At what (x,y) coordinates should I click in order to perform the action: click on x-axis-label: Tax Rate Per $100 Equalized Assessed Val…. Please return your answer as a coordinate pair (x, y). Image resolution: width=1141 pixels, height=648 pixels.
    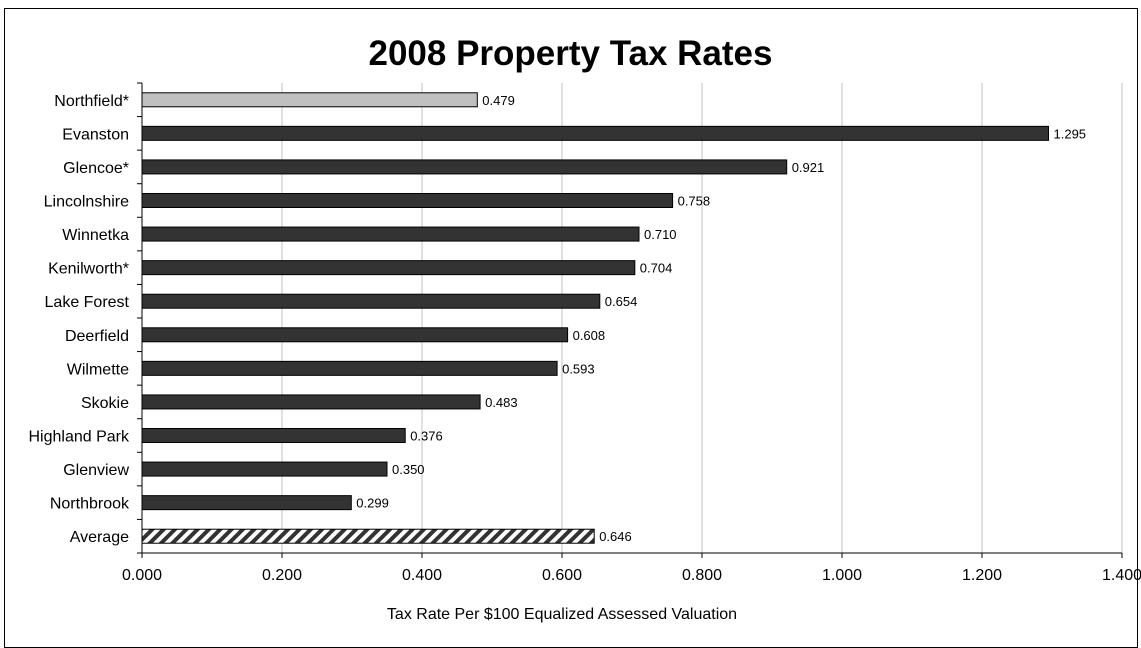
    Looking at the image, I should click on (562, 615).